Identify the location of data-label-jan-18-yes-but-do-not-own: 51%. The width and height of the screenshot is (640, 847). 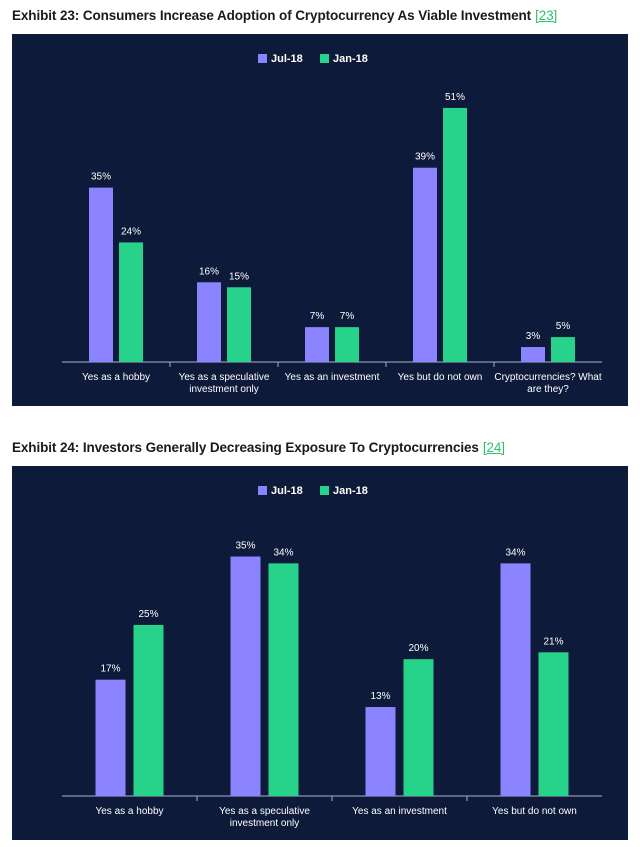
(455, 97).